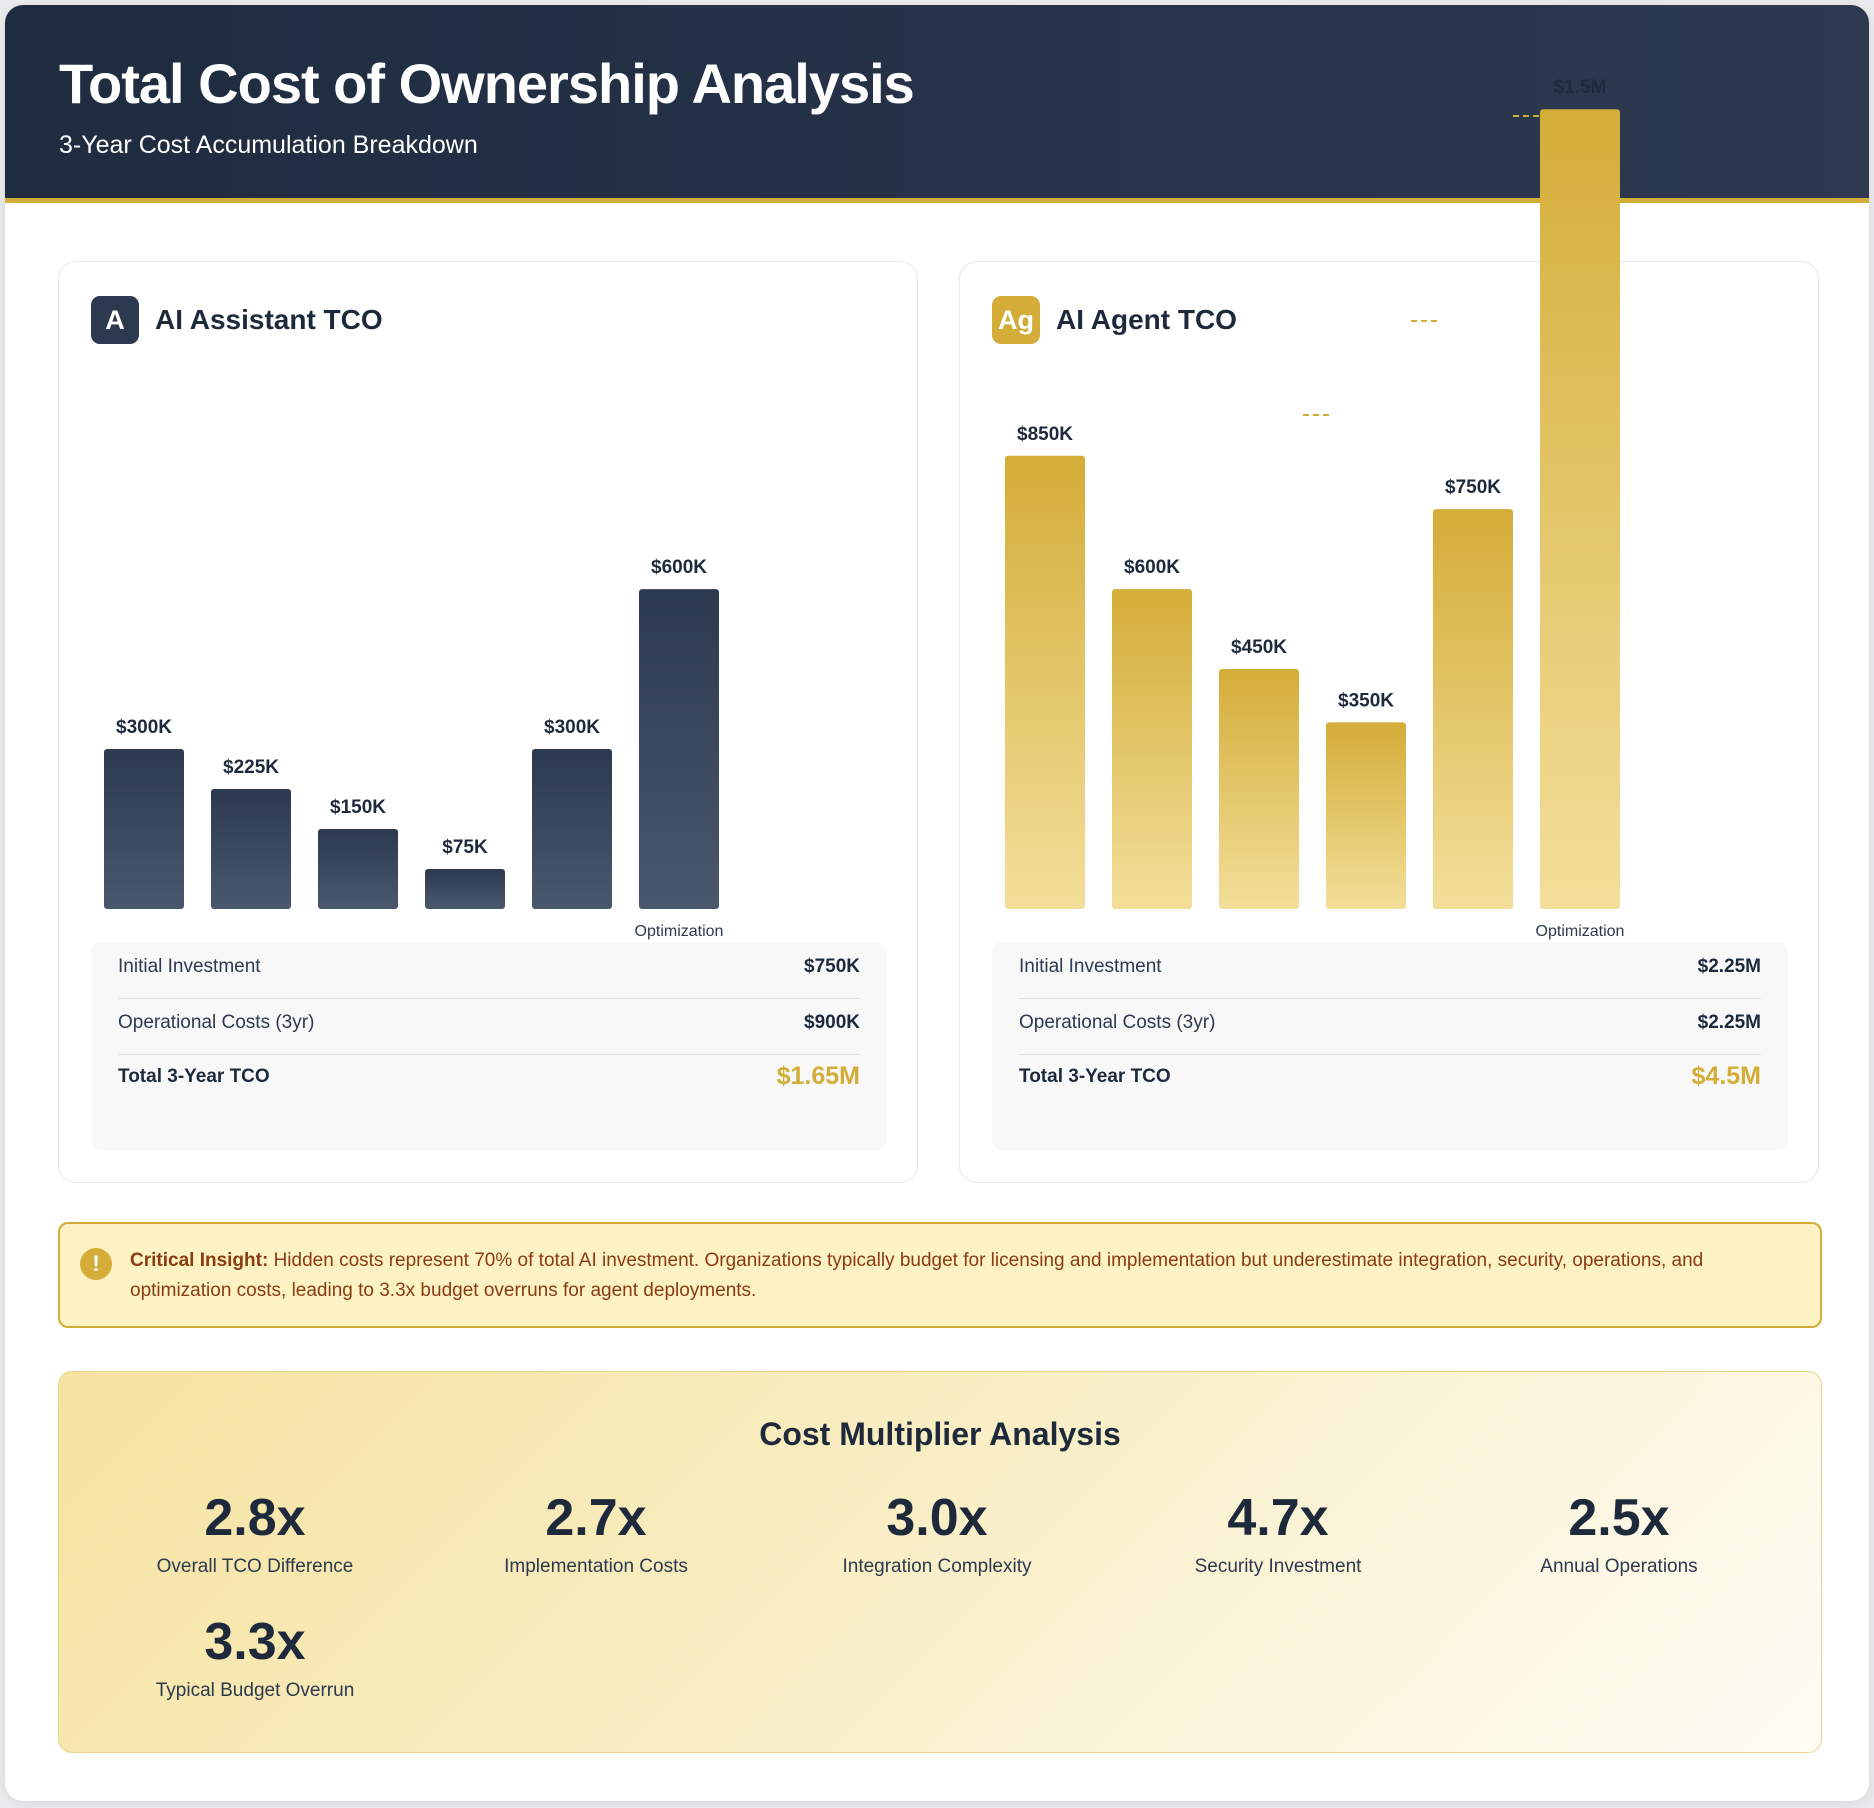  What do you see at coordinates (489, 967) in the screenshot?
I see `summary-row: Initial Investment $750K` at bounding box center [489, 967].